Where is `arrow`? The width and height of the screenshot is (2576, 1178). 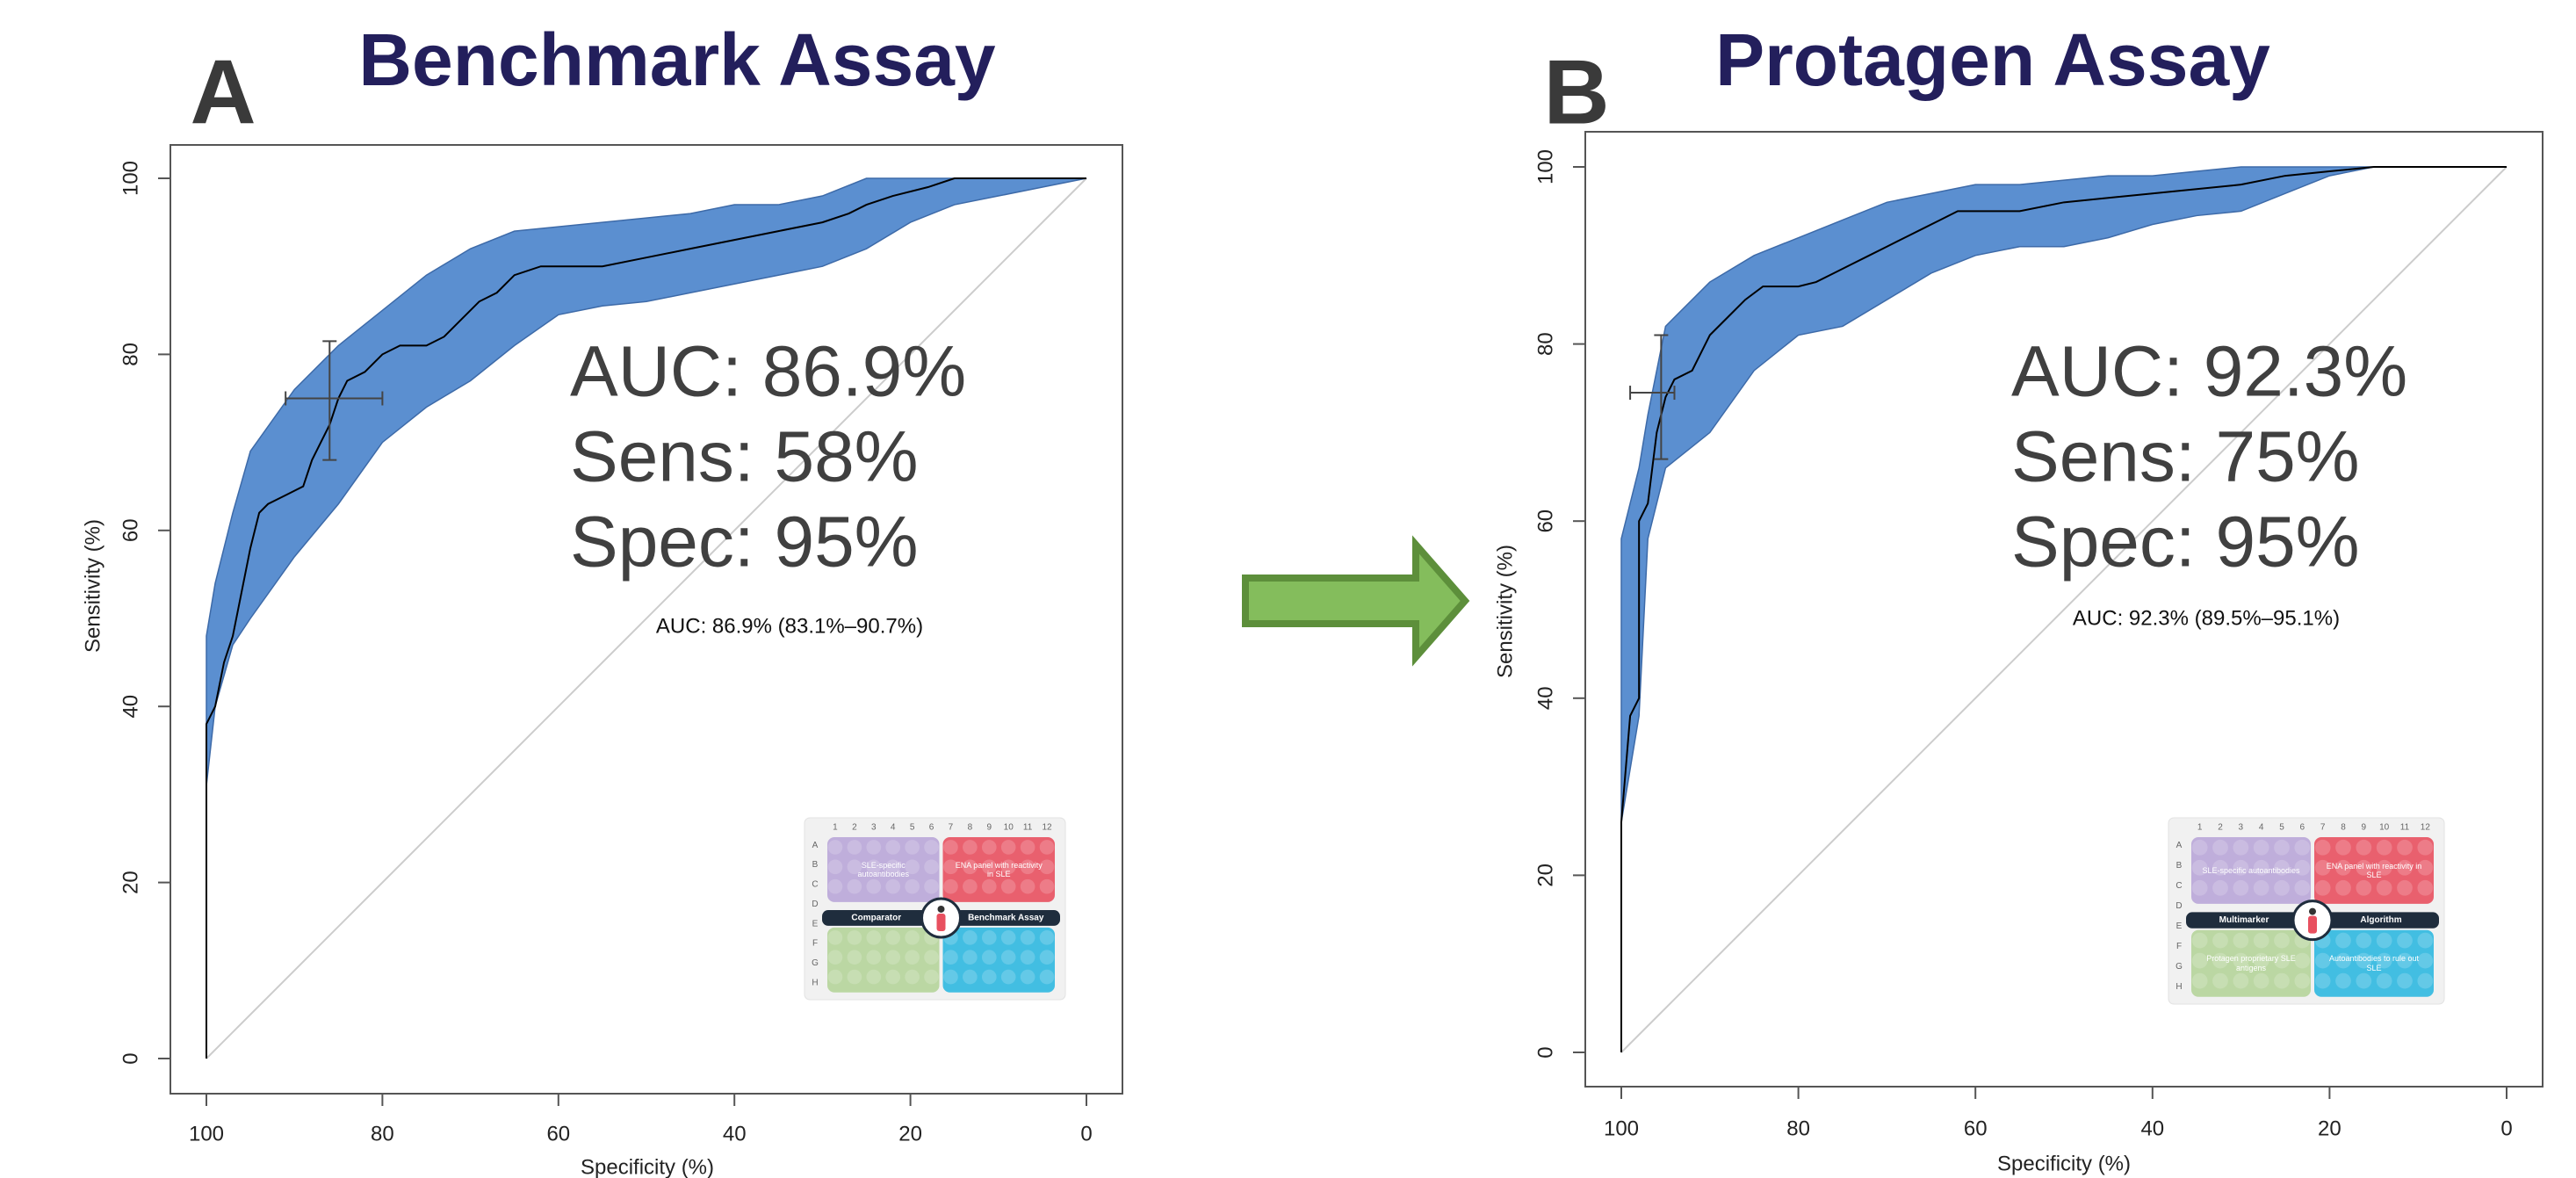
arrow is located at coordinates (1356, 601).